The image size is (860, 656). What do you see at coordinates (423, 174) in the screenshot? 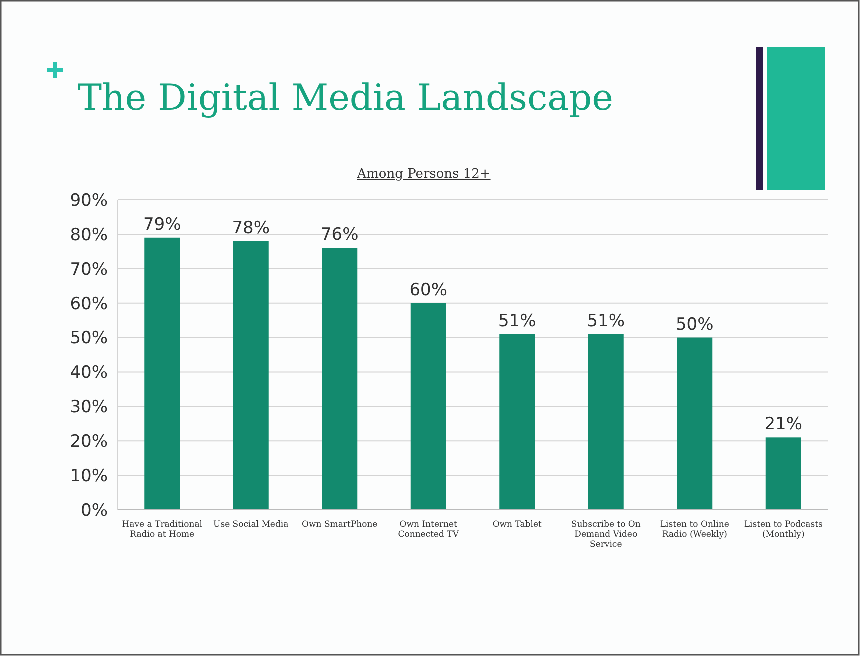
I see `chart-subtitle: Among Persons 12+` at bounding box center [423, 174].